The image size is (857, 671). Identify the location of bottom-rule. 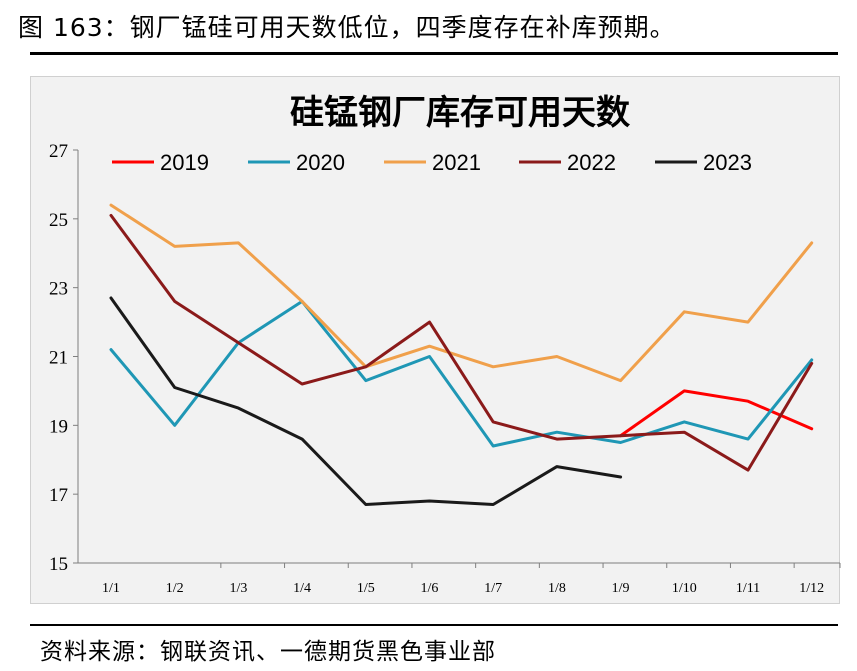
(434, 625).